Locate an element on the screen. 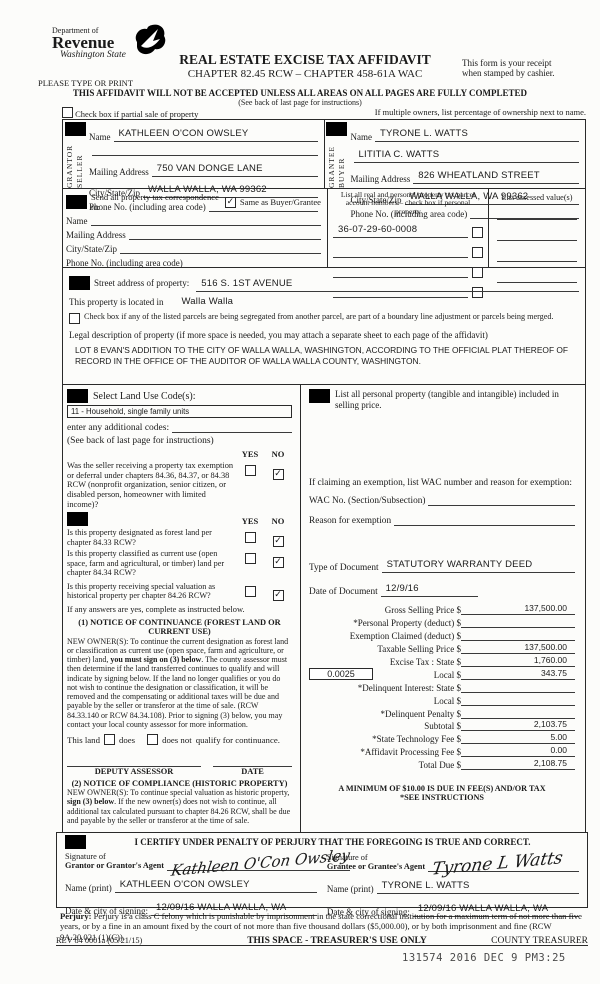 The width and height of the screenshot is (600, 984). deputy-date-block: DATE is located at coordinates (252, 765).